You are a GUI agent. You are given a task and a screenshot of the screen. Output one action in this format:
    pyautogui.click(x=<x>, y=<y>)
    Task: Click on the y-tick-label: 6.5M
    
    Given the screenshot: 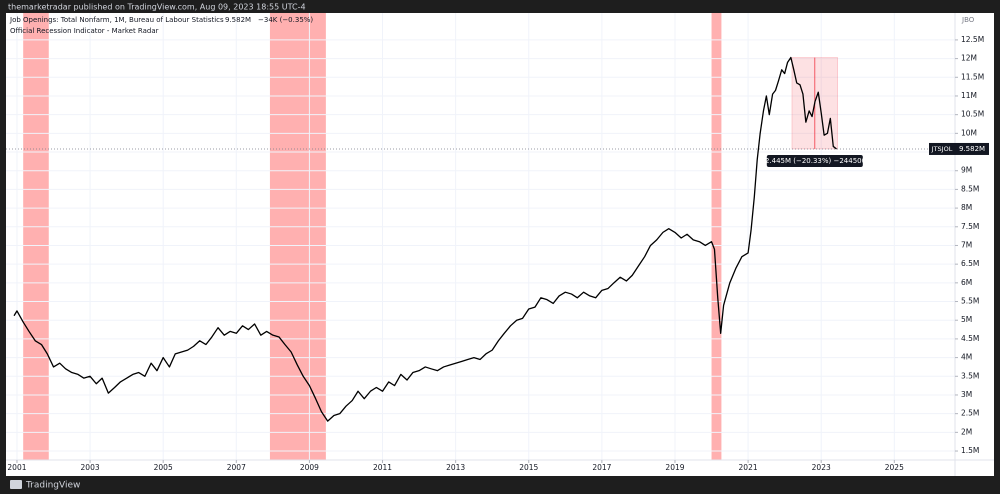 What is the action you would take?
    pyautogui.click(x=970, y=263)
    